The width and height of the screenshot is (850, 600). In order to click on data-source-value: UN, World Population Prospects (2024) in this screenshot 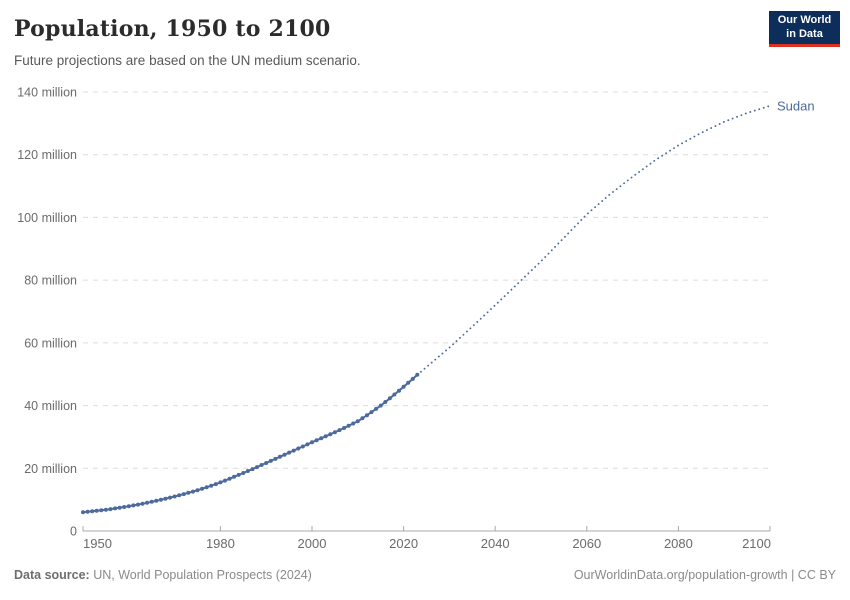, I will do `click(202, 575)`.